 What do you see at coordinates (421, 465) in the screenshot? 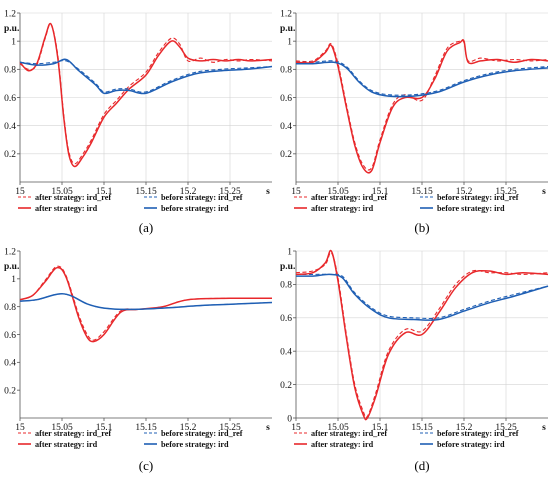
I see `panel-caption: (d)` at bounding box center [421, 465].